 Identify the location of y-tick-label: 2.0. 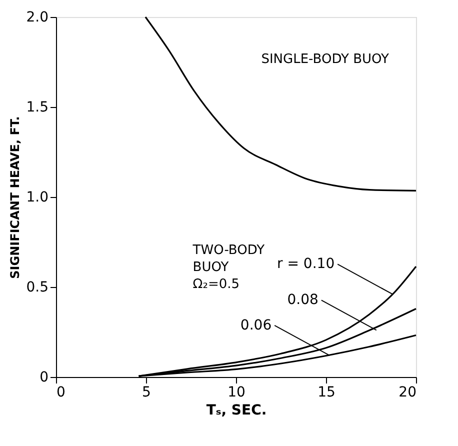
(37, 18).